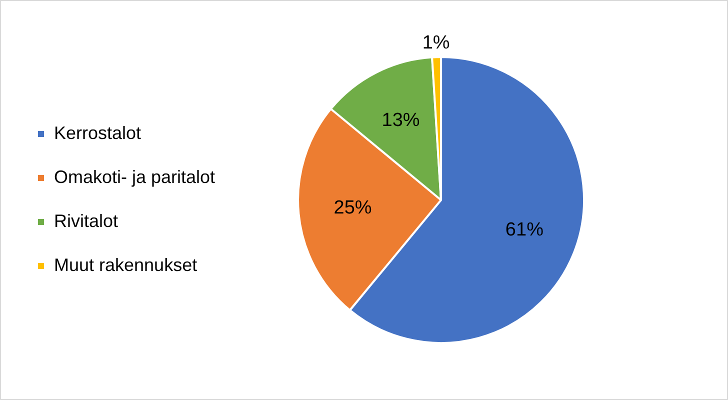 The width and height of the screenshot is (728, 400). Describe the element at coordinates (135, 176) in the screenshot. I see `legend-label: Omakoti- ja paritalot` at that location.